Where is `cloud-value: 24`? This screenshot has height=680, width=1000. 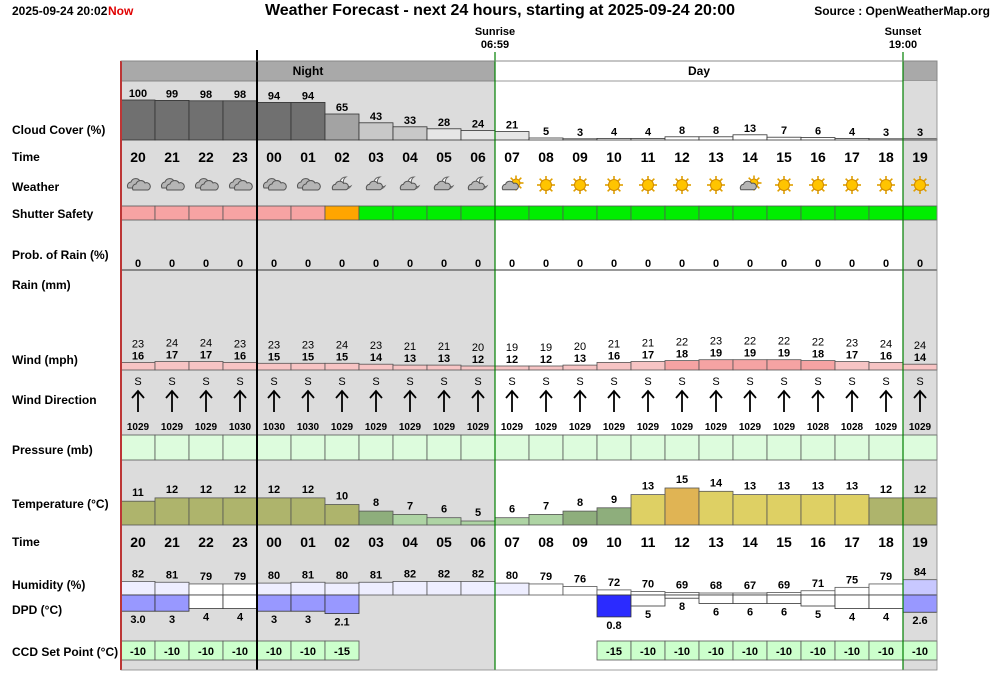
cloud-value: 24 is located at coordinates (478, 124).